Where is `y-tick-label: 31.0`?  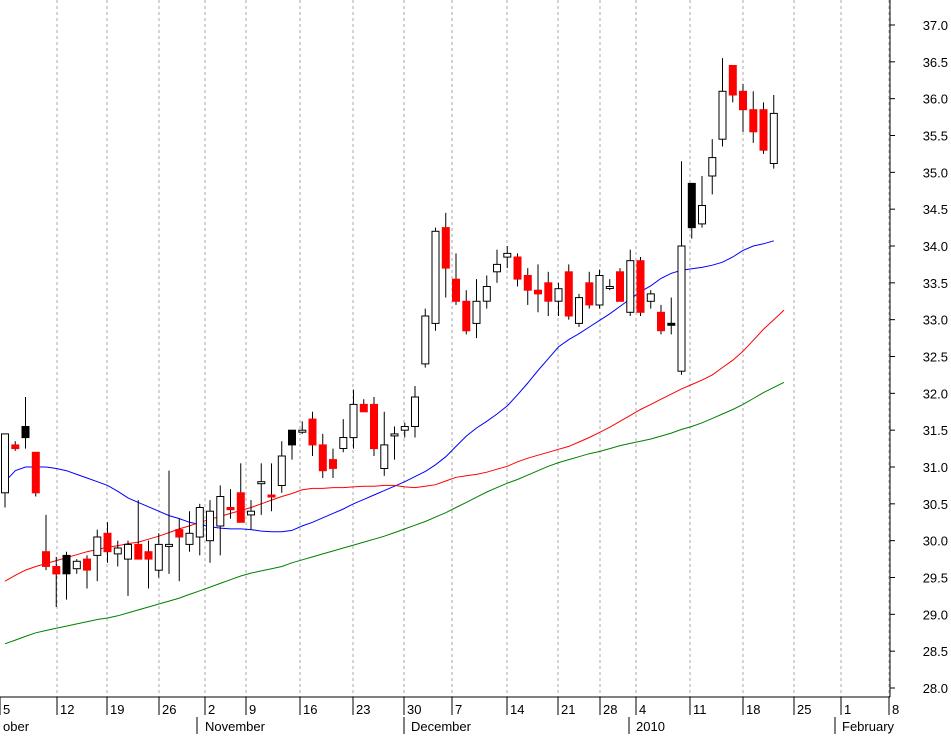
y-tick-label: 31.0 is located at coordinates (935, 467).